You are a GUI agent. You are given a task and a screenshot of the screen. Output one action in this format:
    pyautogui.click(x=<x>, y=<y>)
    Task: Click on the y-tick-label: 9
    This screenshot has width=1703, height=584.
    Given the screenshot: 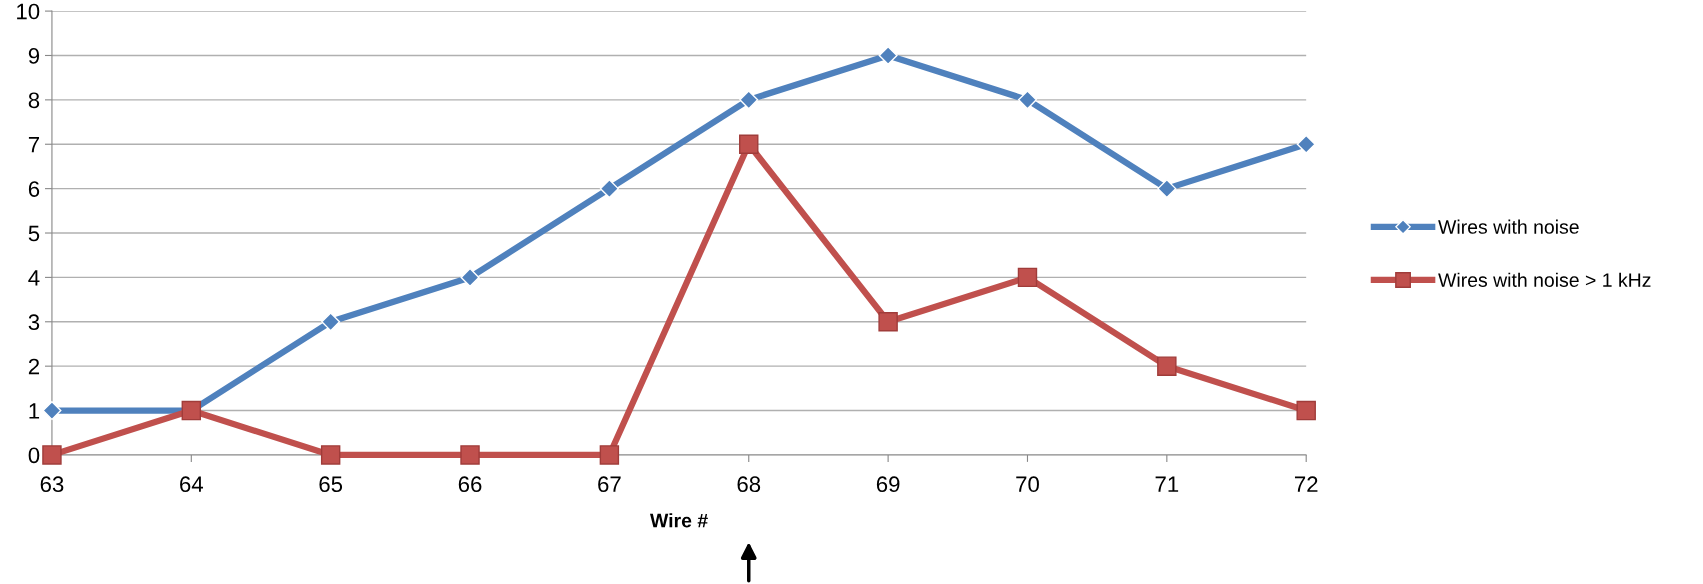 What is the action you would take?
    pyautogui.click(x=34, y=56)
    